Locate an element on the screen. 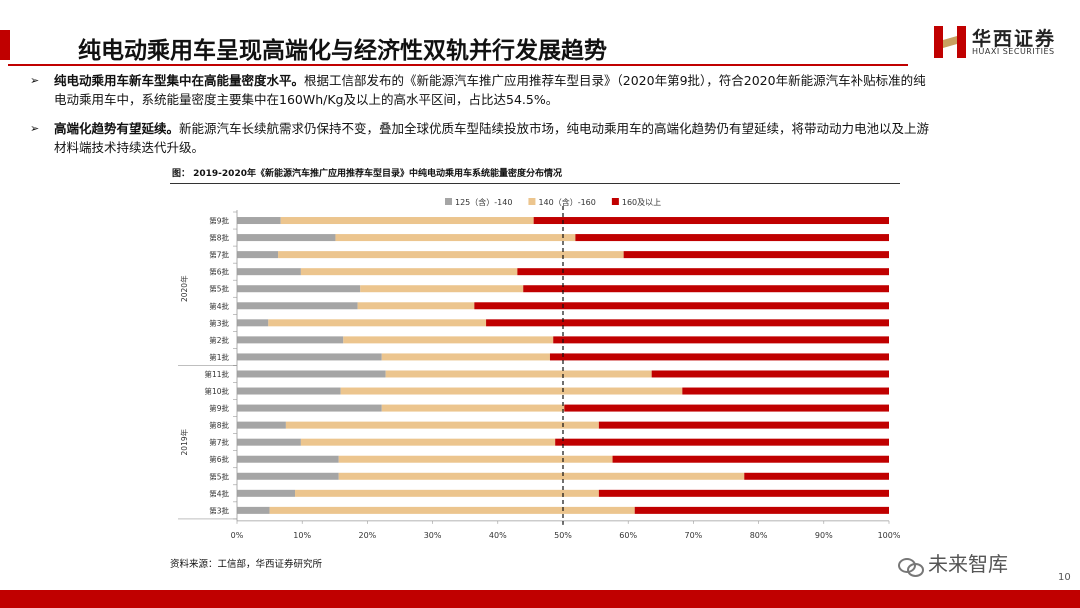 The width and height of the screenshot is (1080, 608). category-label: 第8批 is located at coordinates (219, 425).